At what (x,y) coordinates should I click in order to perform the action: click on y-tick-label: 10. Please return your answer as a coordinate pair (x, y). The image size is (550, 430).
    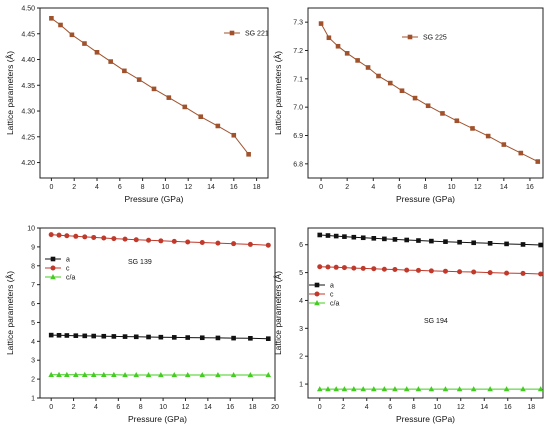
    Looking at the image, I should click on (31, 229).